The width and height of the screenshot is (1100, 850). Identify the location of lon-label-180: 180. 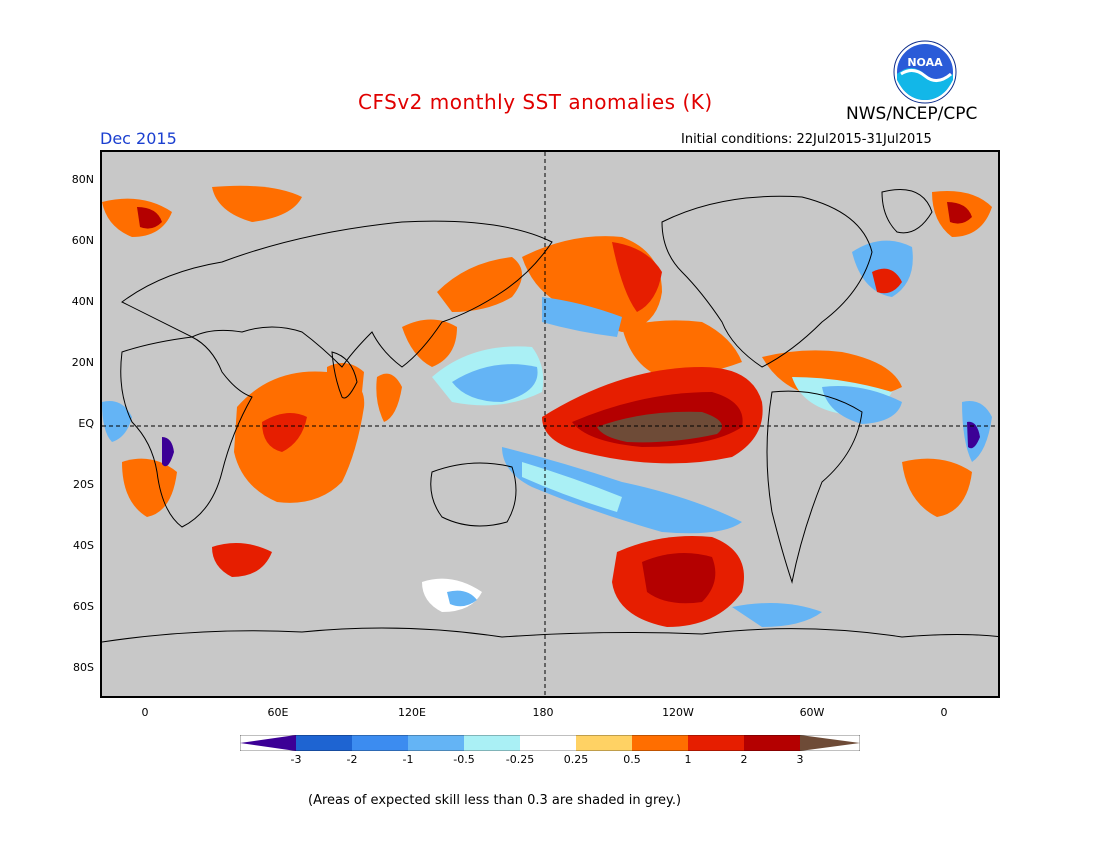
(543, 712).